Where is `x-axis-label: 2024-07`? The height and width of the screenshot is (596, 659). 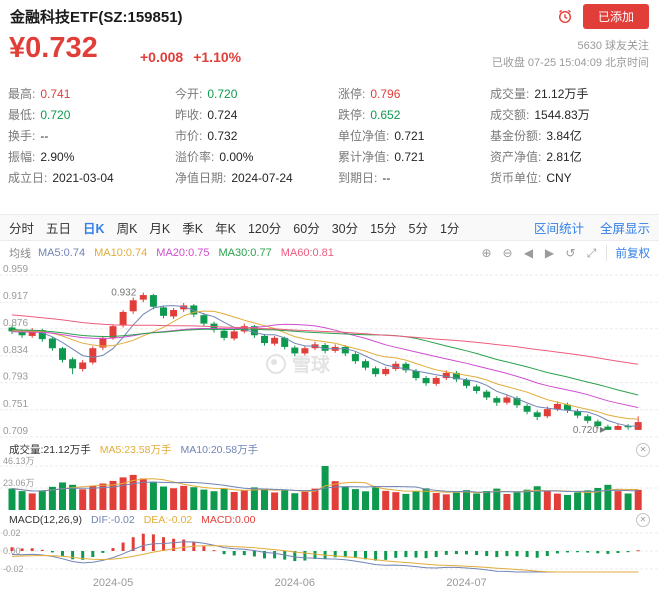
x-axis-label: 2024-07 is located at coordinates (466, 583).